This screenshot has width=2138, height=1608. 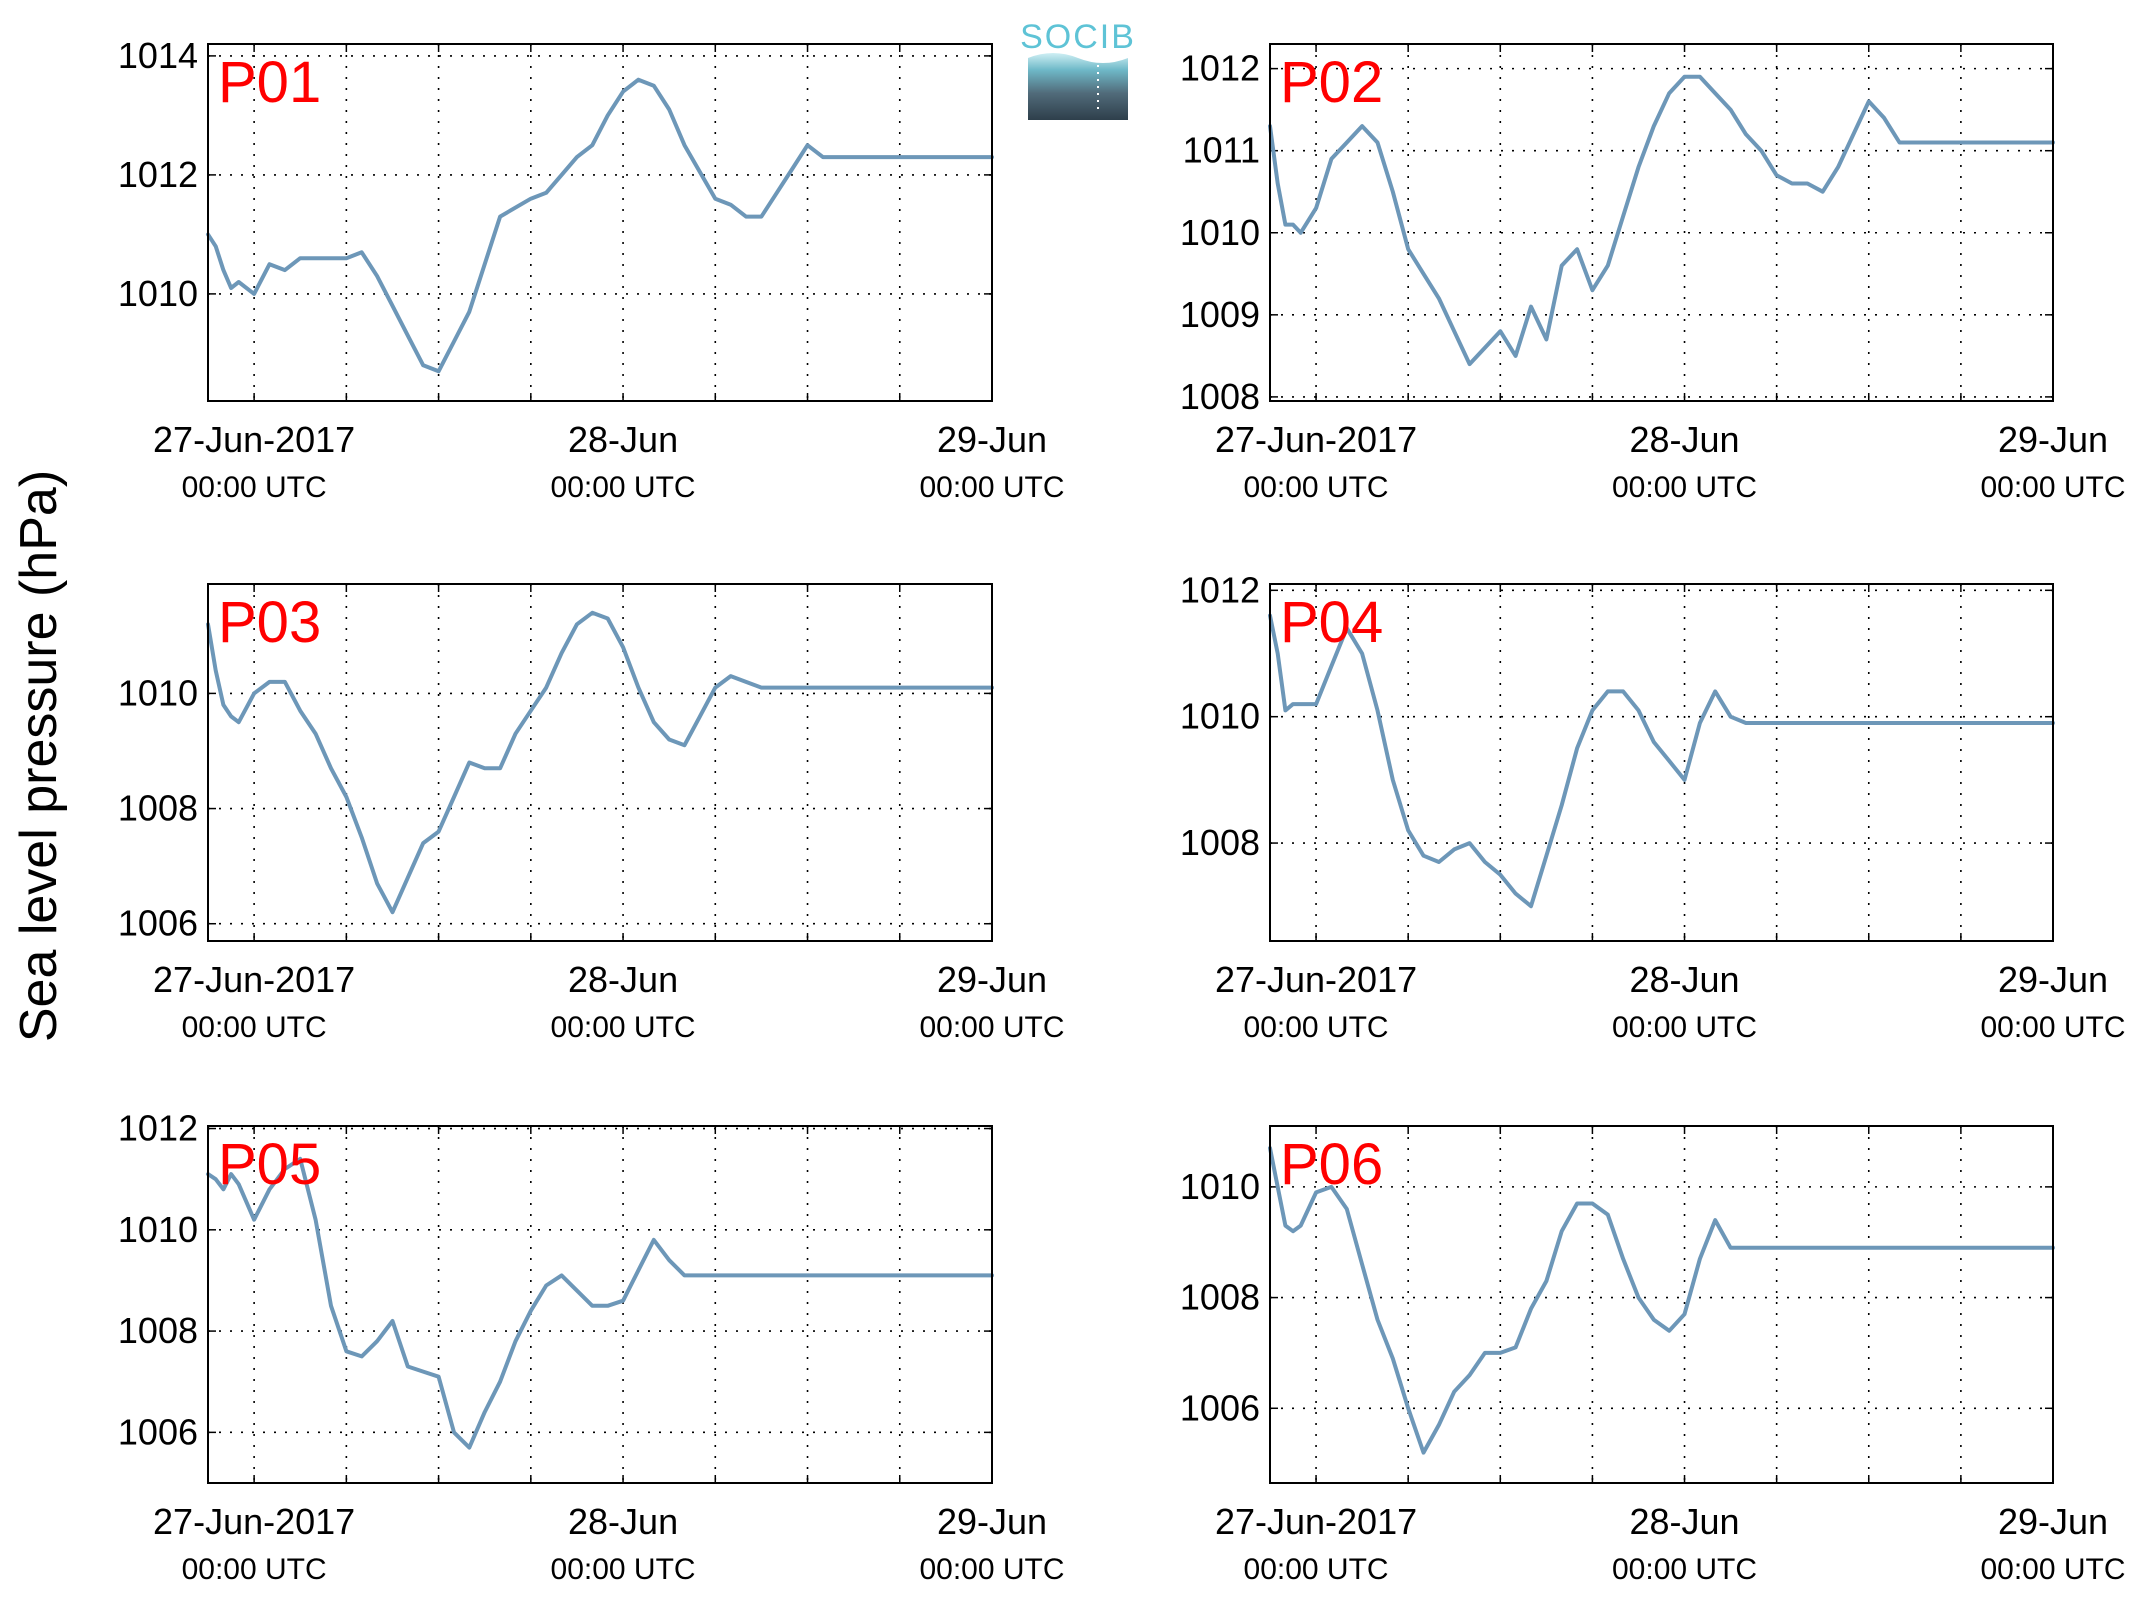 I want to click on socib-logo: SOCIB, so click(x=1078, y=69).